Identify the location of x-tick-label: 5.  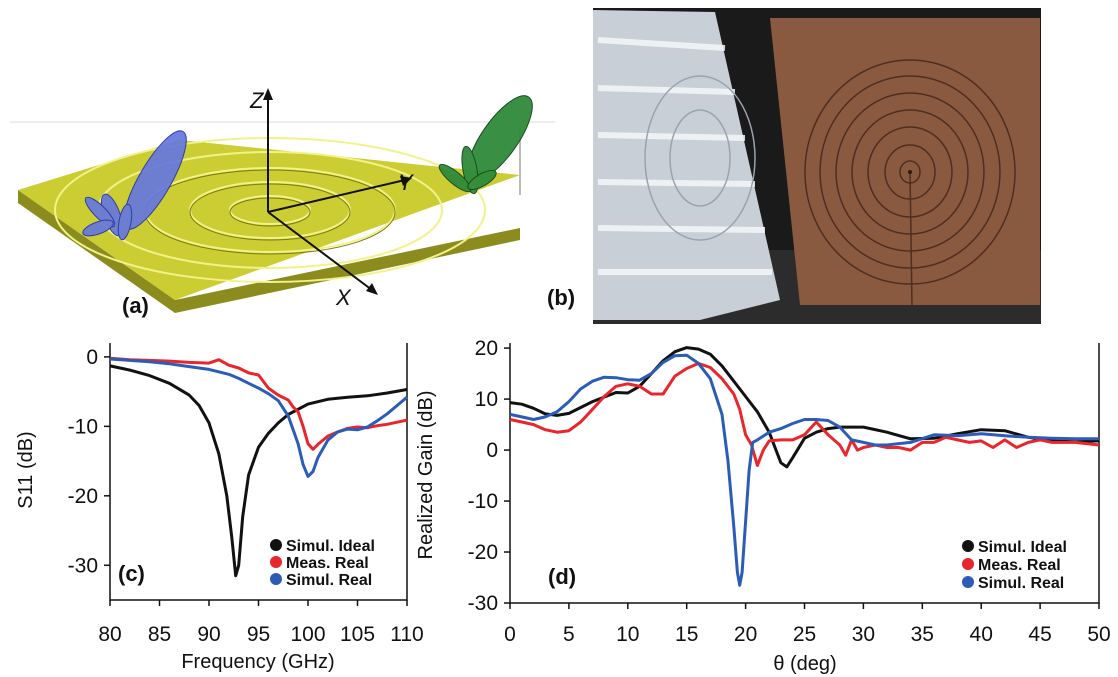
(569, 634).